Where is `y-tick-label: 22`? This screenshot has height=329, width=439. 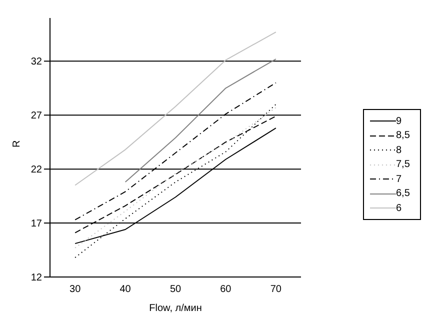
y-tick-label: 22 is located at coordinates (36, 170).